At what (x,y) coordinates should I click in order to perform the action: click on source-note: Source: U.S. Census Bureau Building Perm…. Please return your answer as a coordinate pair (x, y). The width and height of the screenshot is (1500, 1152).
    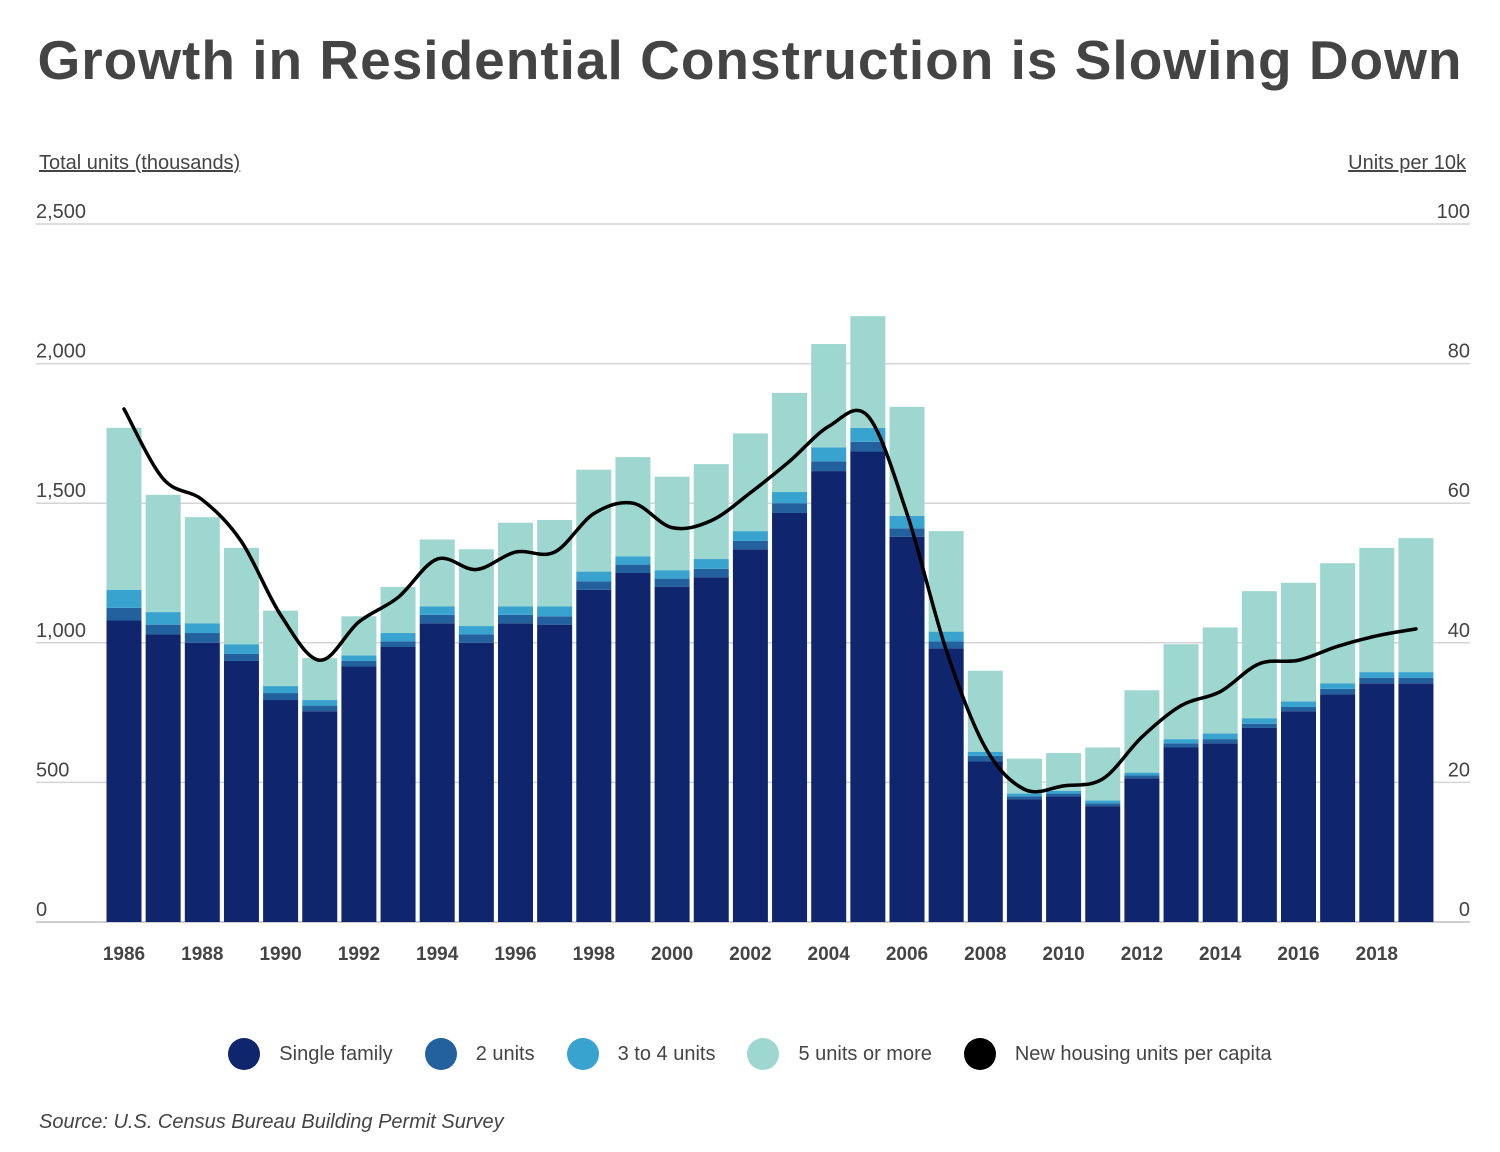
    Looking at the image, I should click on (271, 1122).